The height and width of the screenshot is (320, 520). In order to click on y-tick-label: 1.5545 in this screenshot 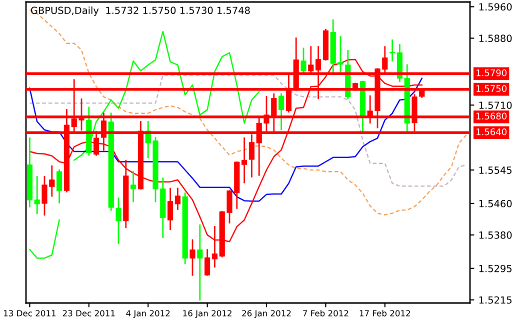, I will do `click(495, 170)`.